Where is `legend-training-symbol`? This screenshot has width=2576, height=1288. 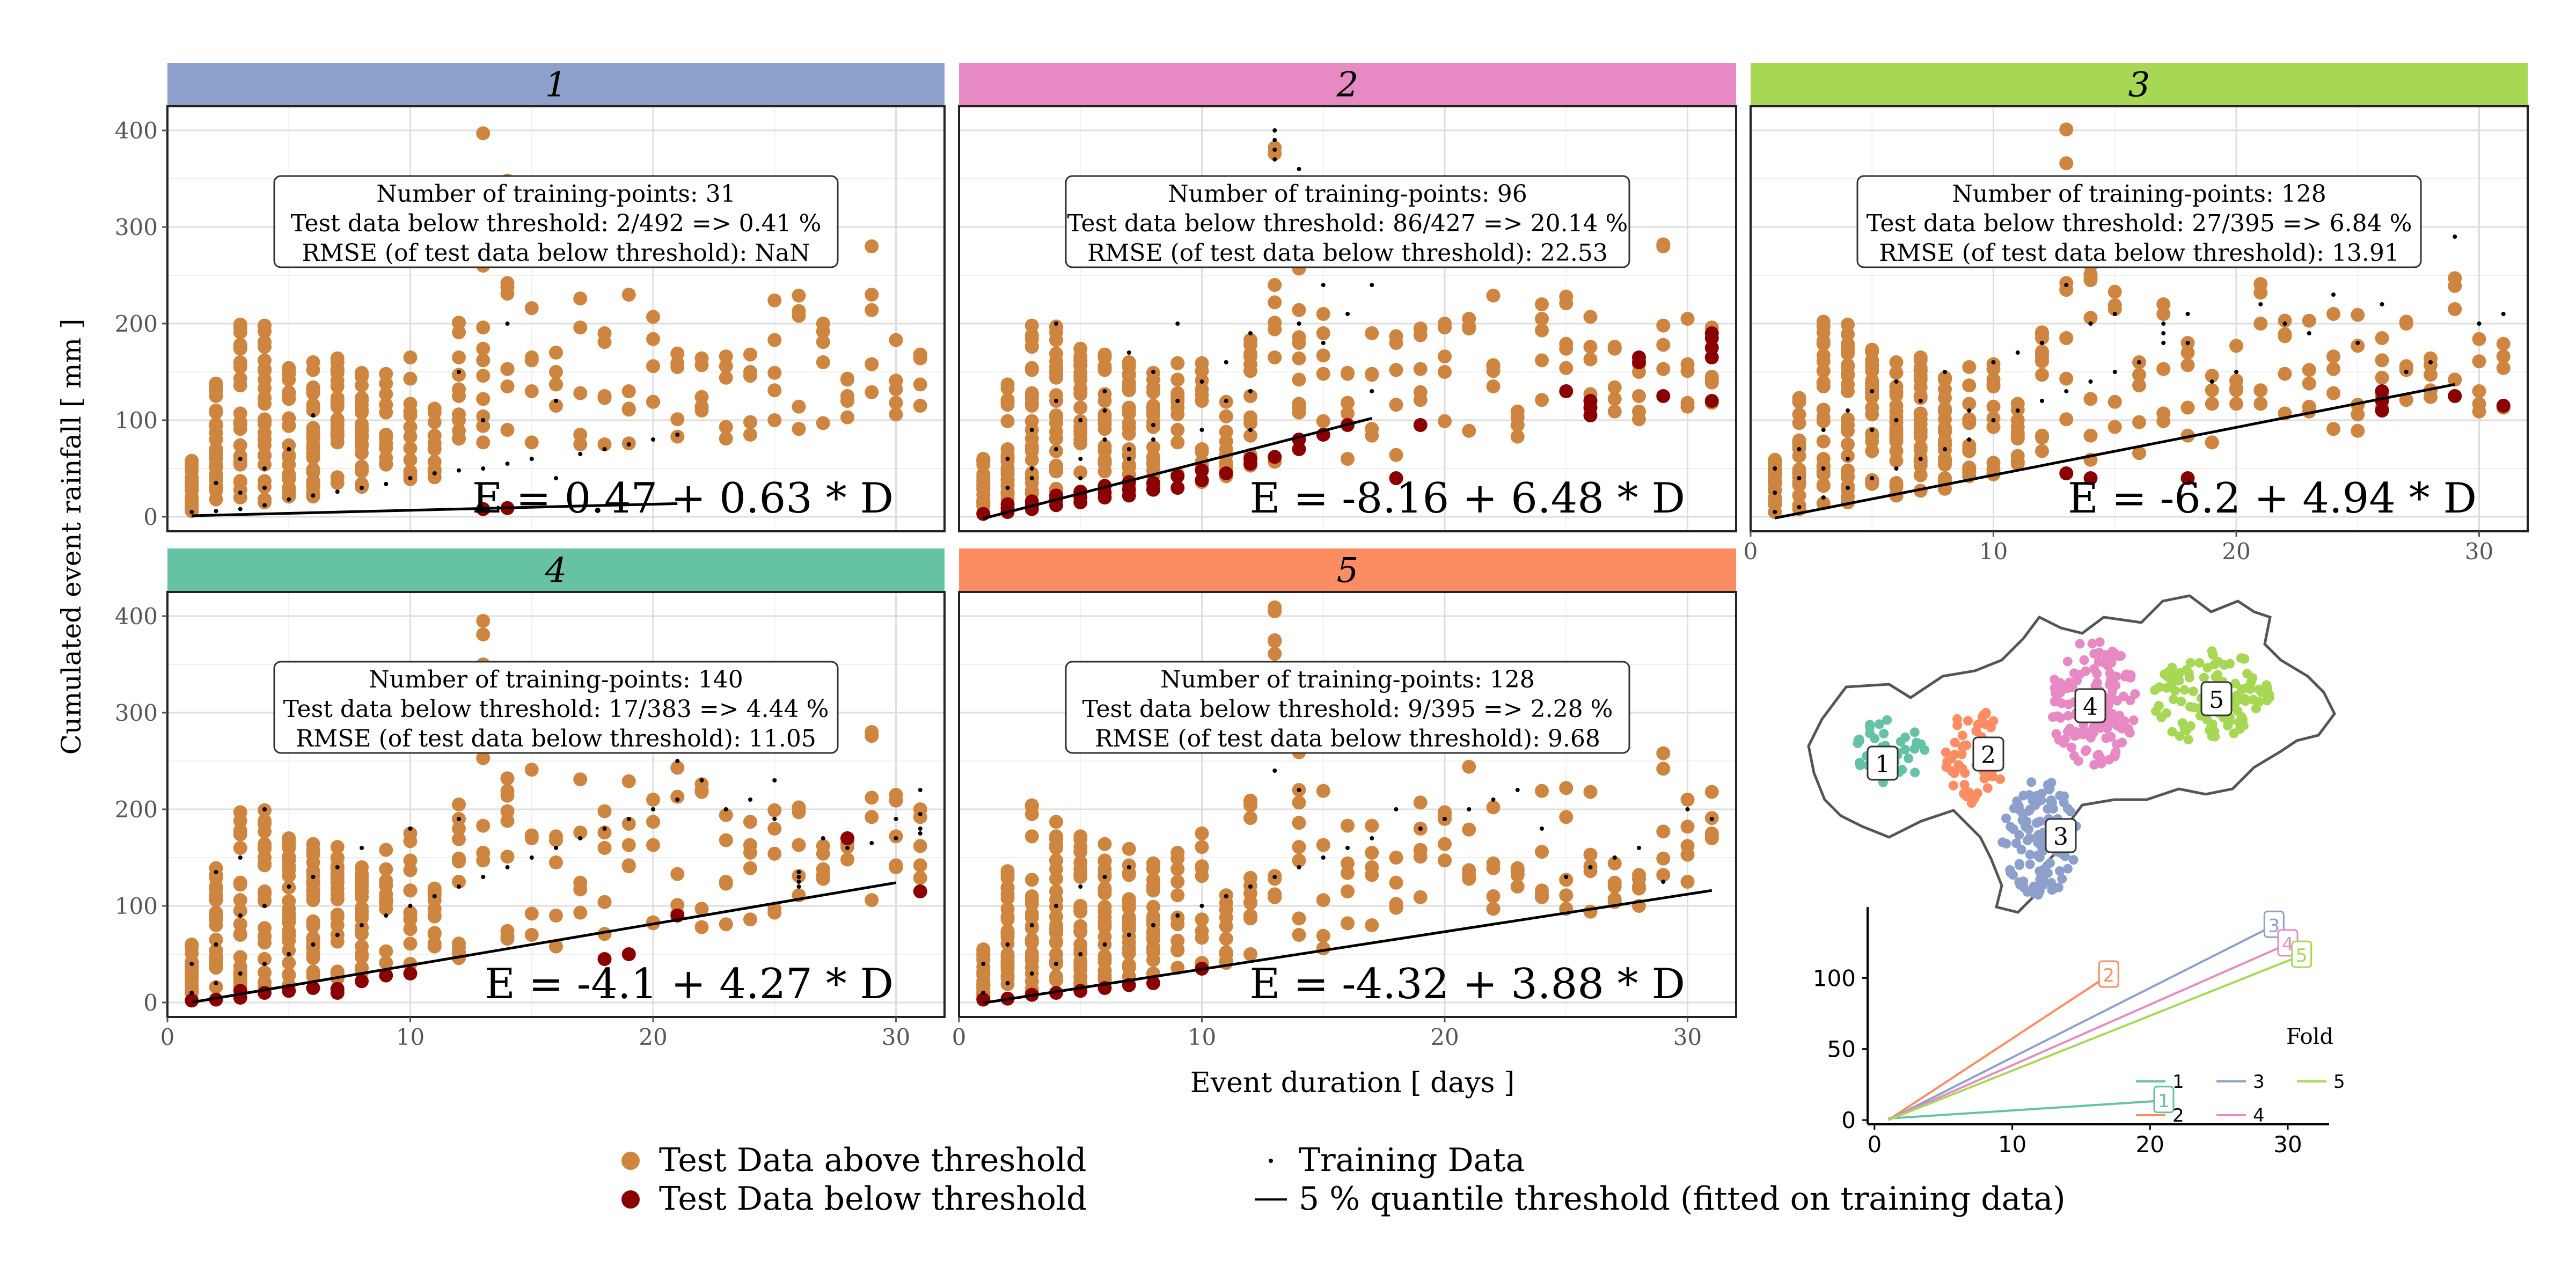
legend-training-symbol is located at coordinates (1271, 1161).